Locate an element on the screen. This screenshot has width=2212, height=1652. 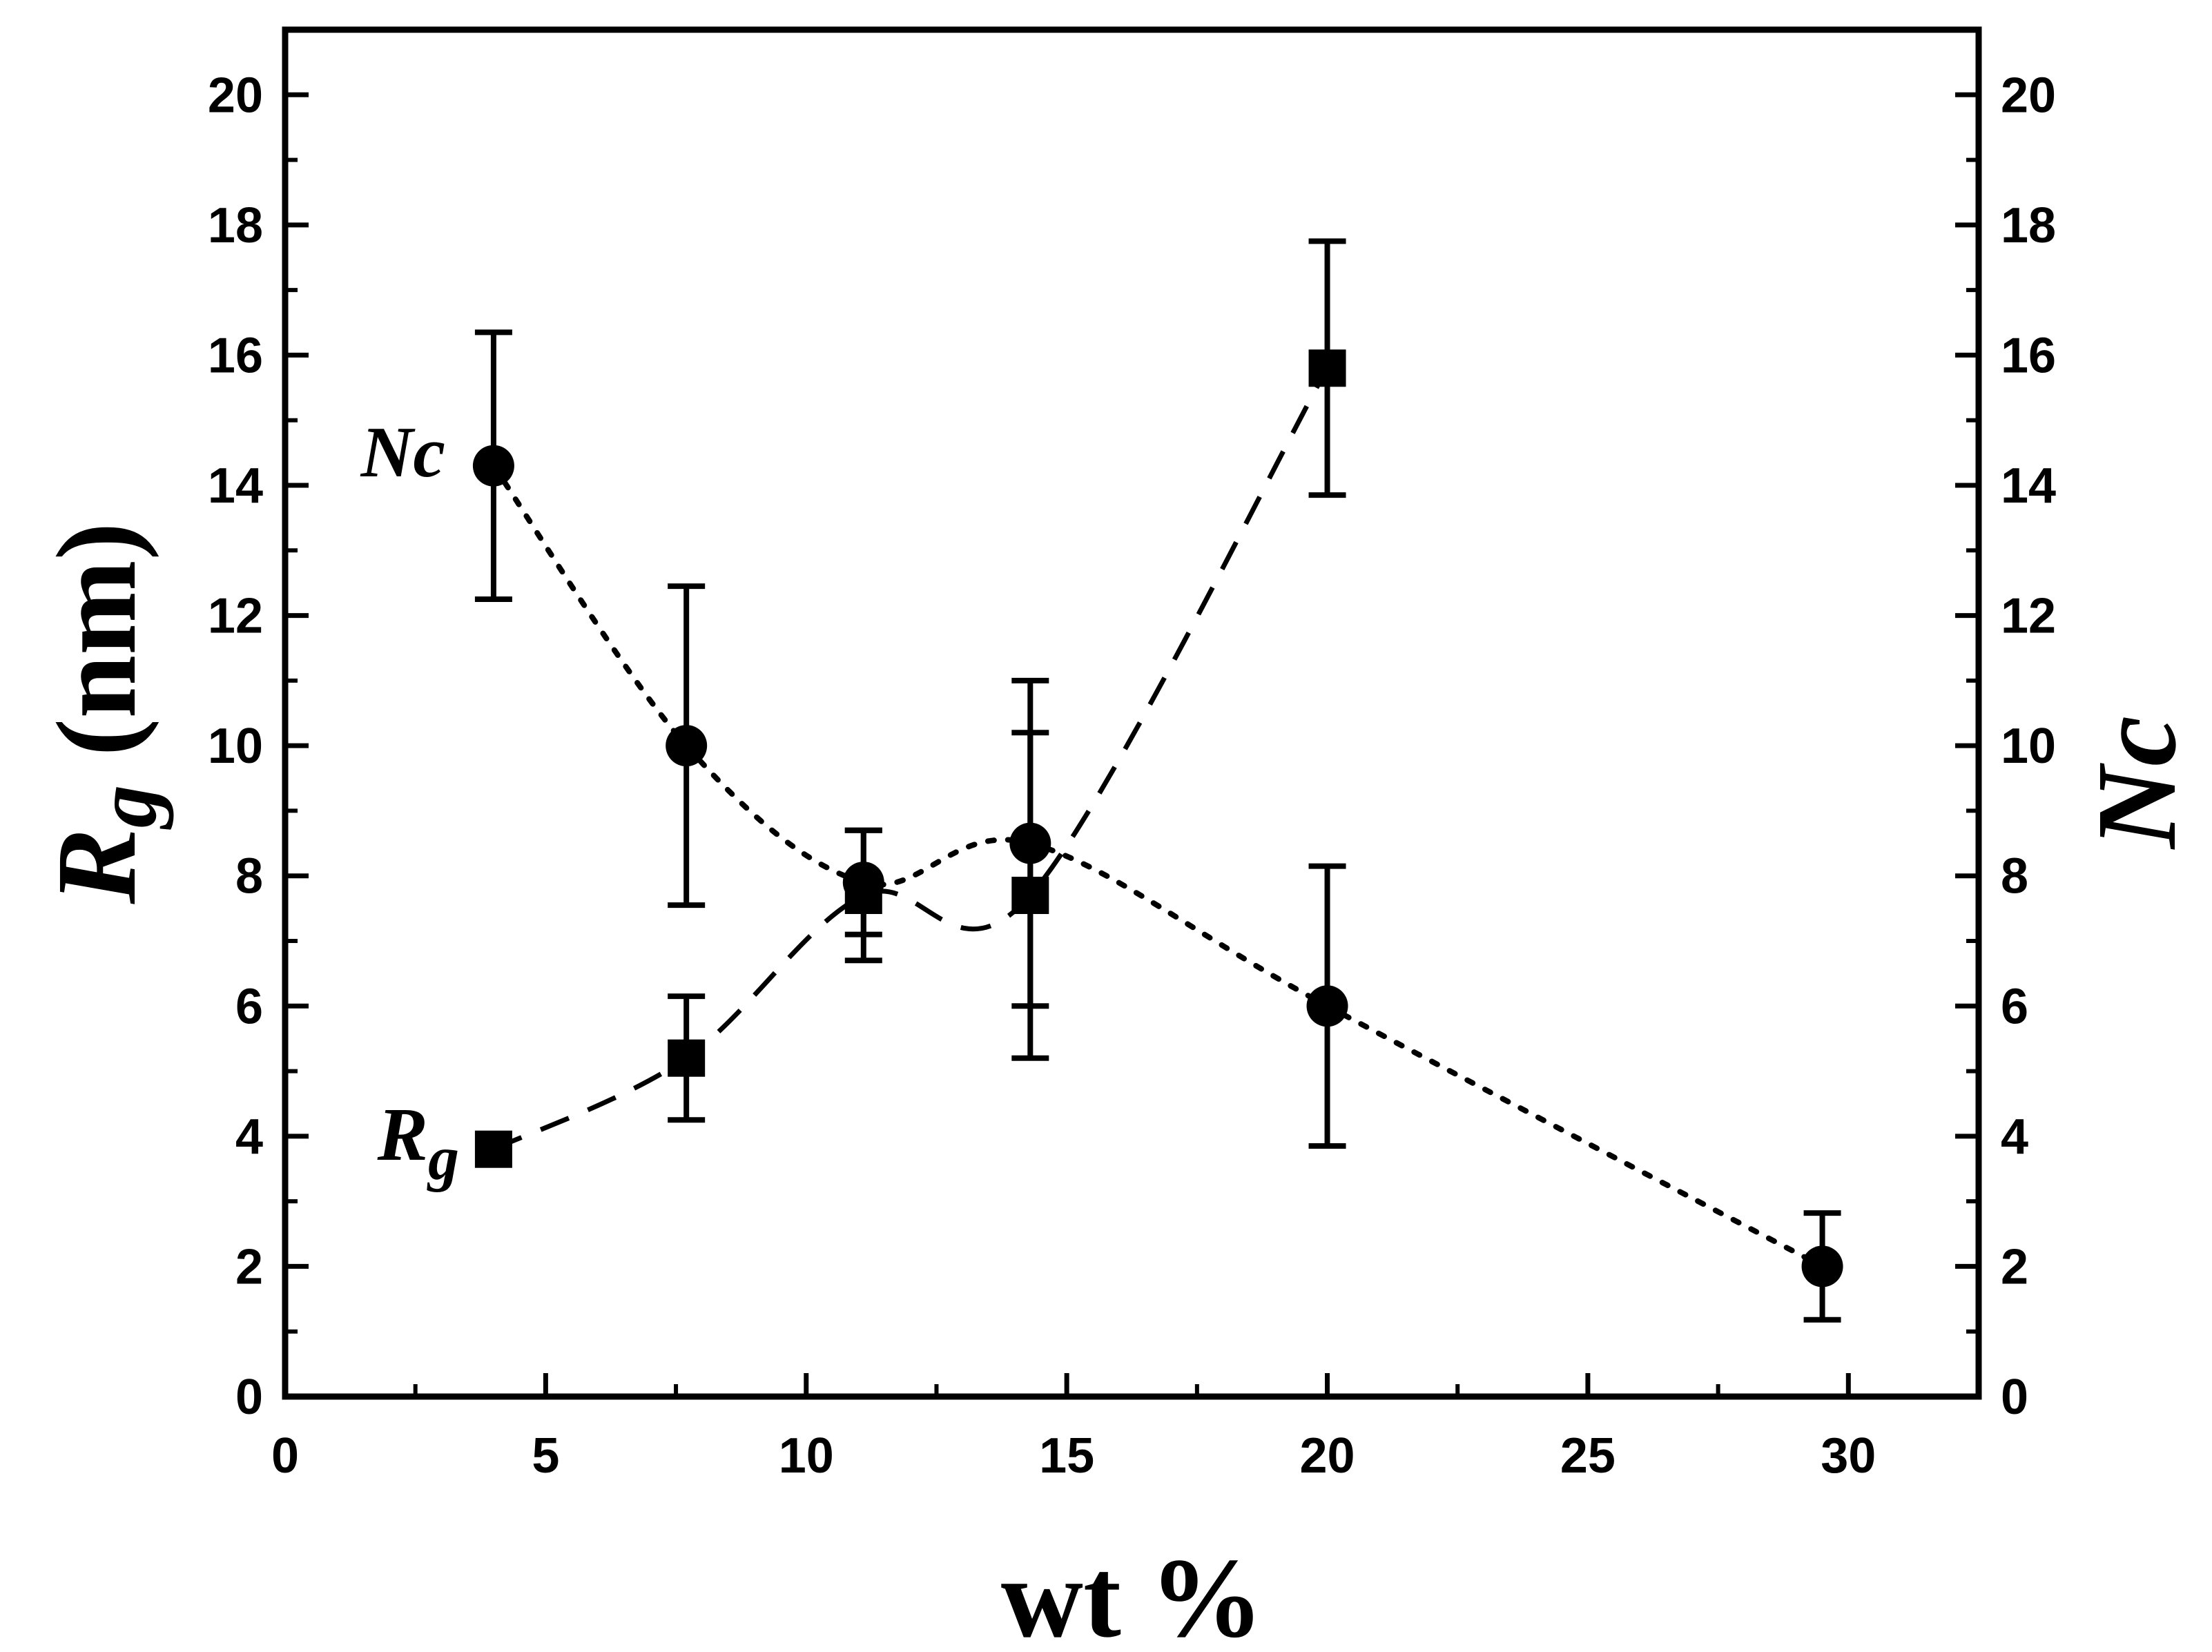
y-left-tick-label: 6 is located at coordinates (249, 1007).